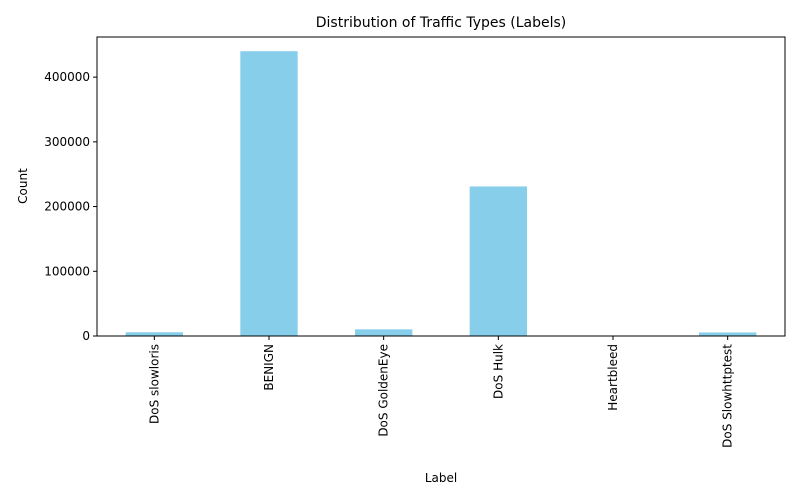 The width and height of the screenshot is (800, 500). I want to click on x-tick-label-0: DoS slowloris, so click(154, 384).